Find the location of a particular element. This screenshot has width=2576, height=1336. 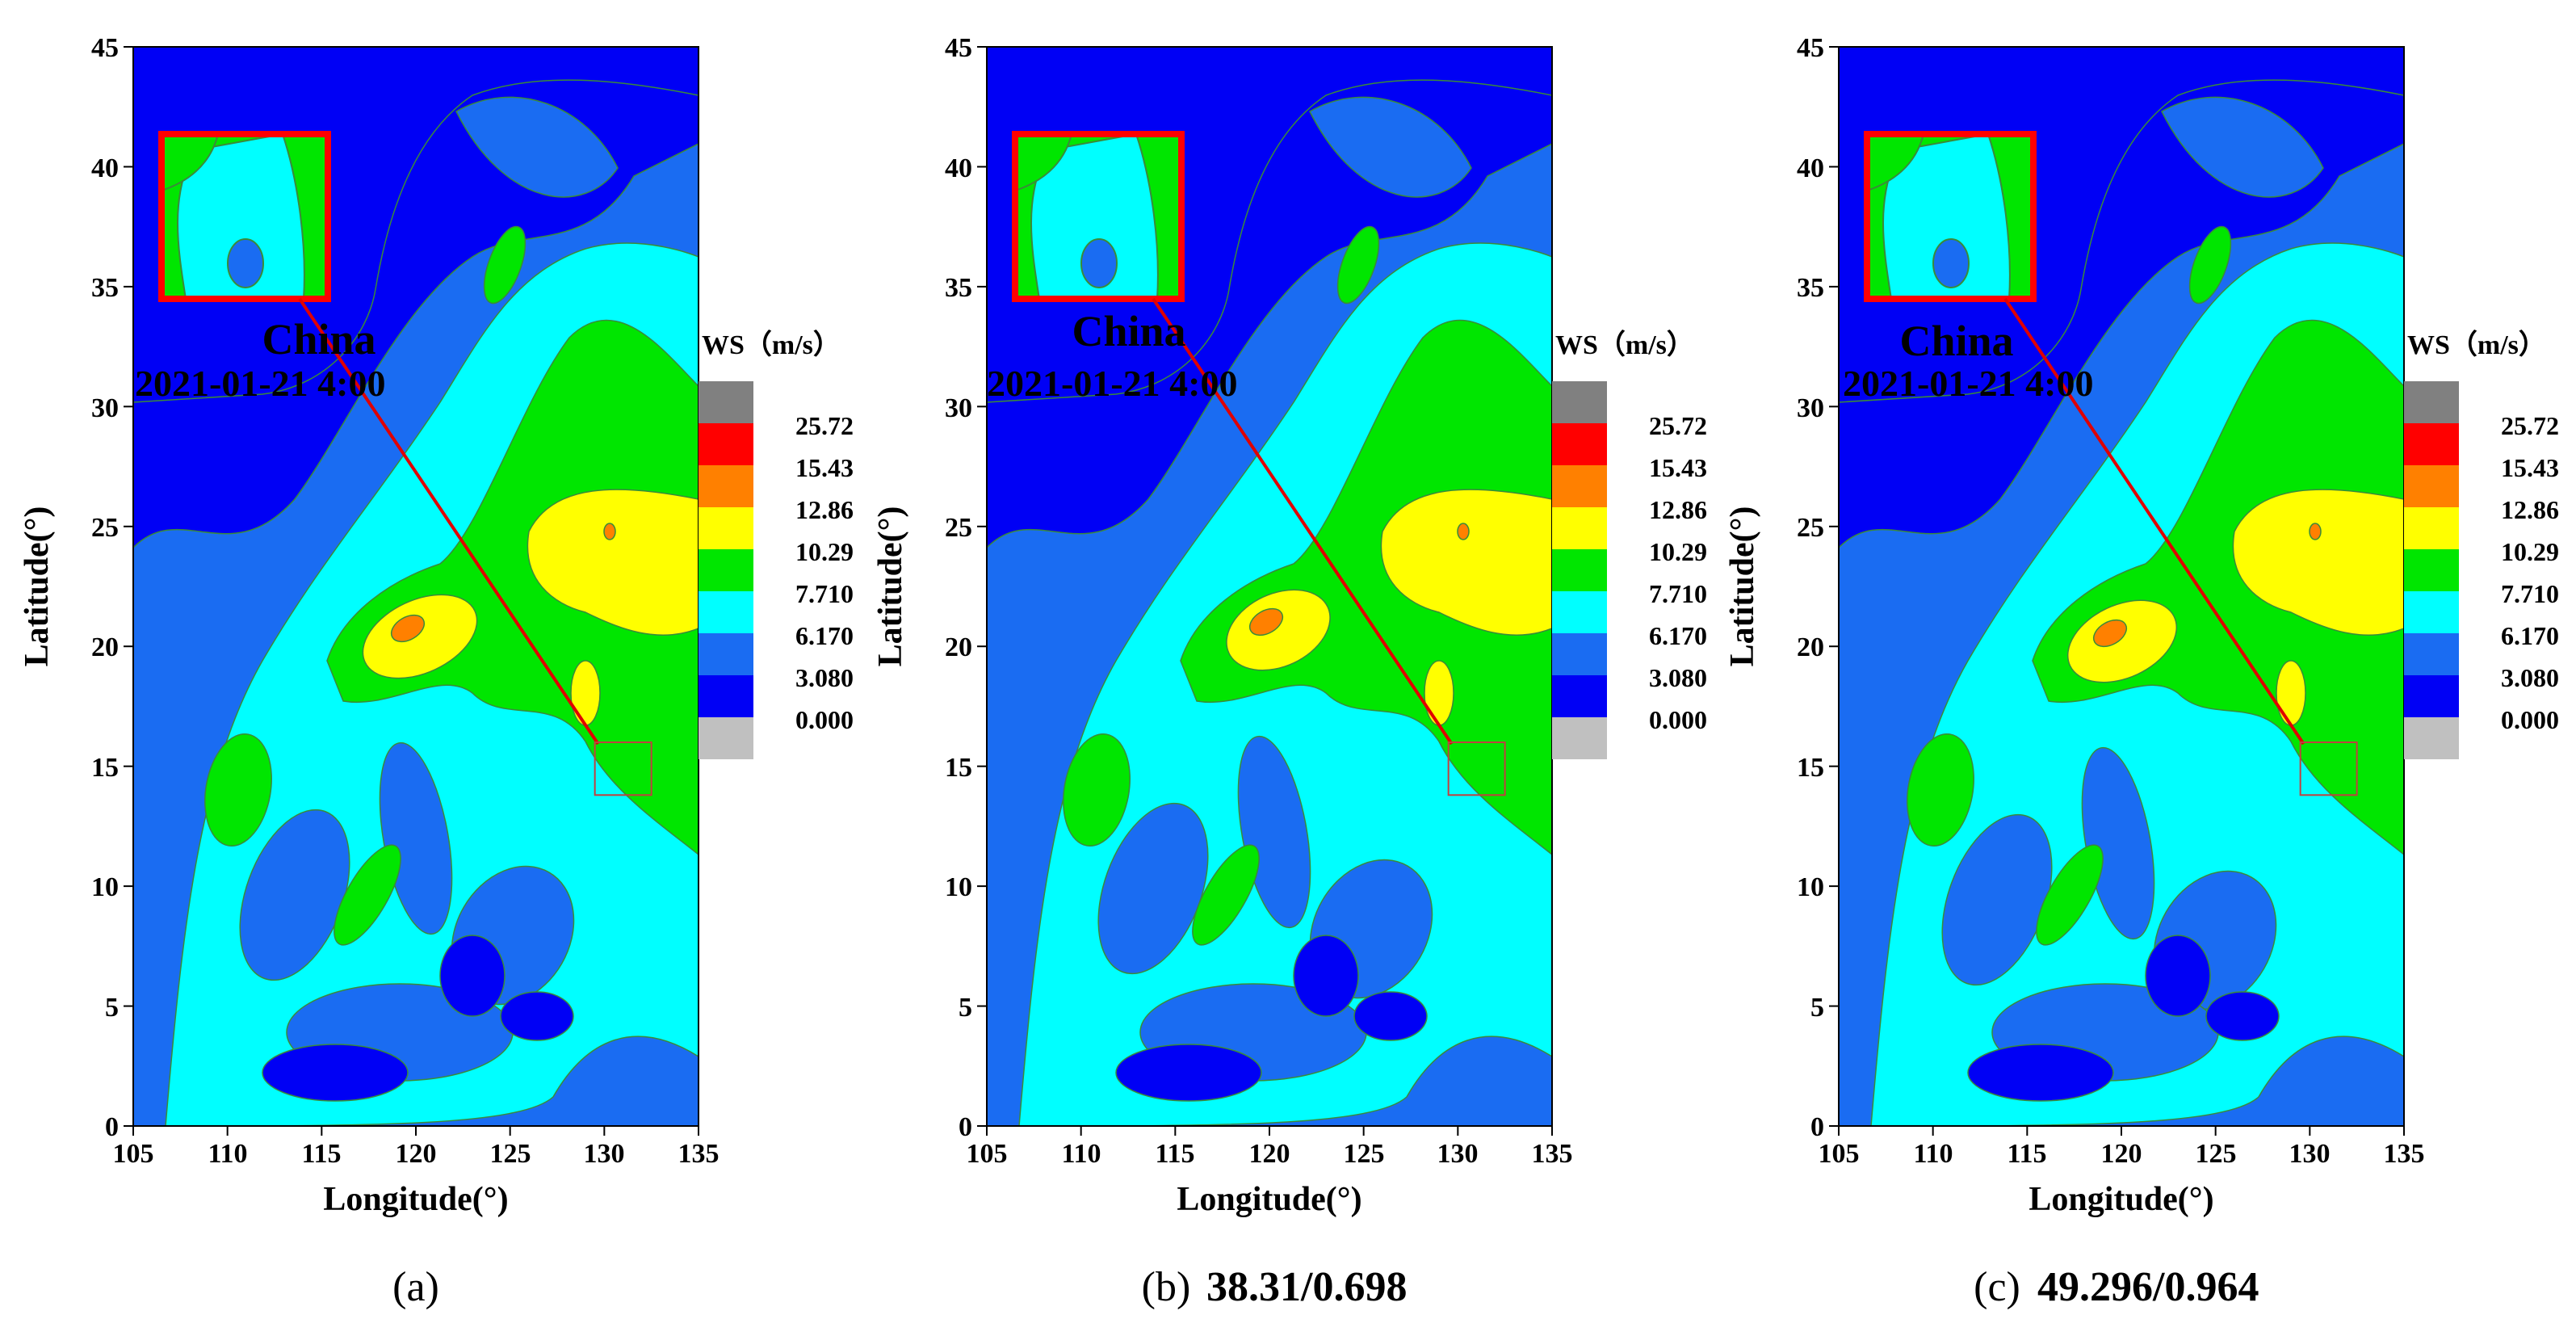

legend-swatches is located at coordinates (726, 570).